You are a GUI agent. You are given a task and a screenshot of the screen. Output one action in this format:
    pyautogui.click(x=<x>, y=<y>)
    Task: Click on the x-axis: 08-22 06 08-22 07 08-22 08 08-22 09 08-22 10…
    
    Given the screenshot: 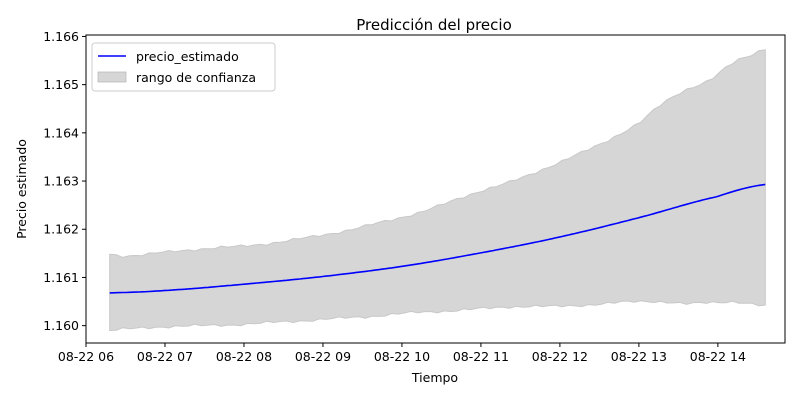 What is the action you would take?
    pyautogui.click(x=402, y=353)
    